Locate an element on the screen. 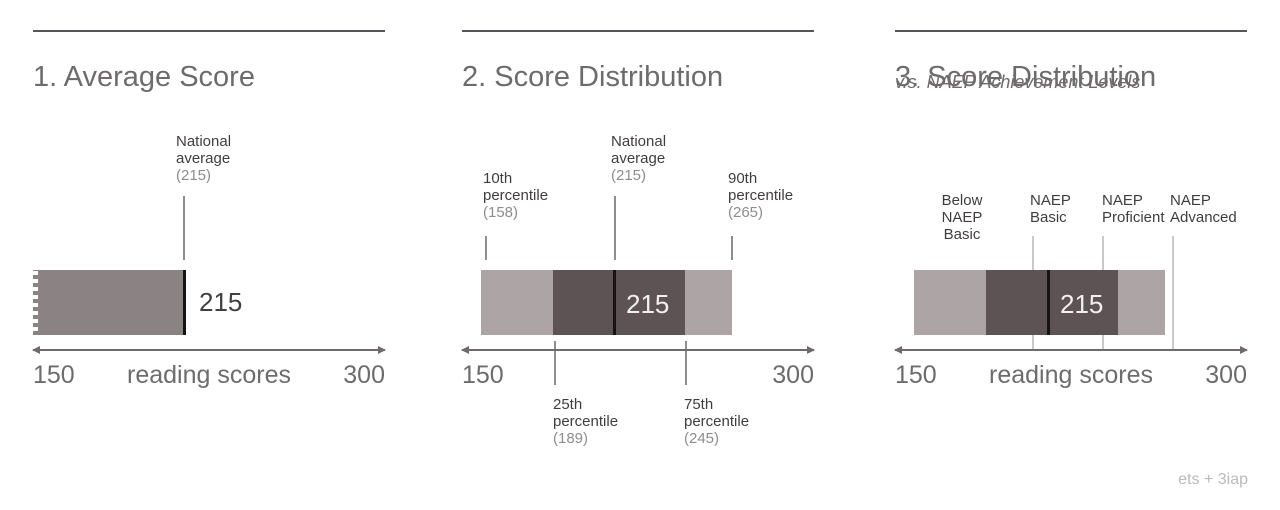 This screenshot has height=510, width=1280. cutline-naep-advanced is located at coordinates (1173, 292).